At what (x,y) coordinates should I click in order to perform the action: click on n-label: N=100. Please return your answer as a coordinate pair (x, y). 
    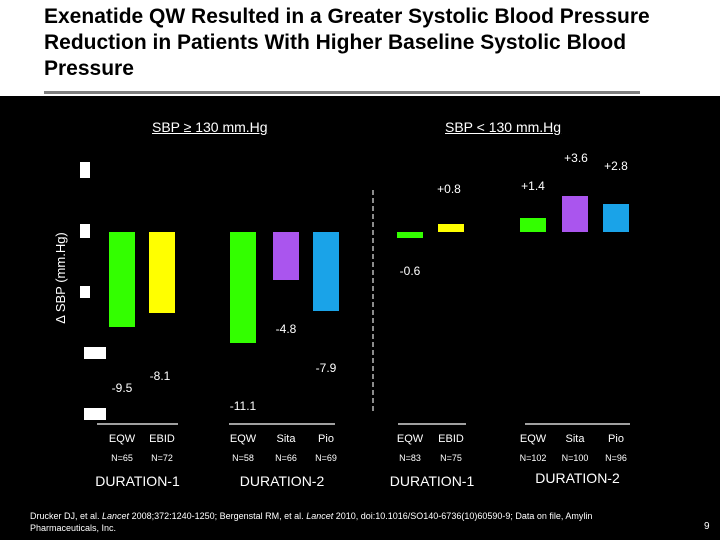
    Looking at the image, I should click on (575, 458).